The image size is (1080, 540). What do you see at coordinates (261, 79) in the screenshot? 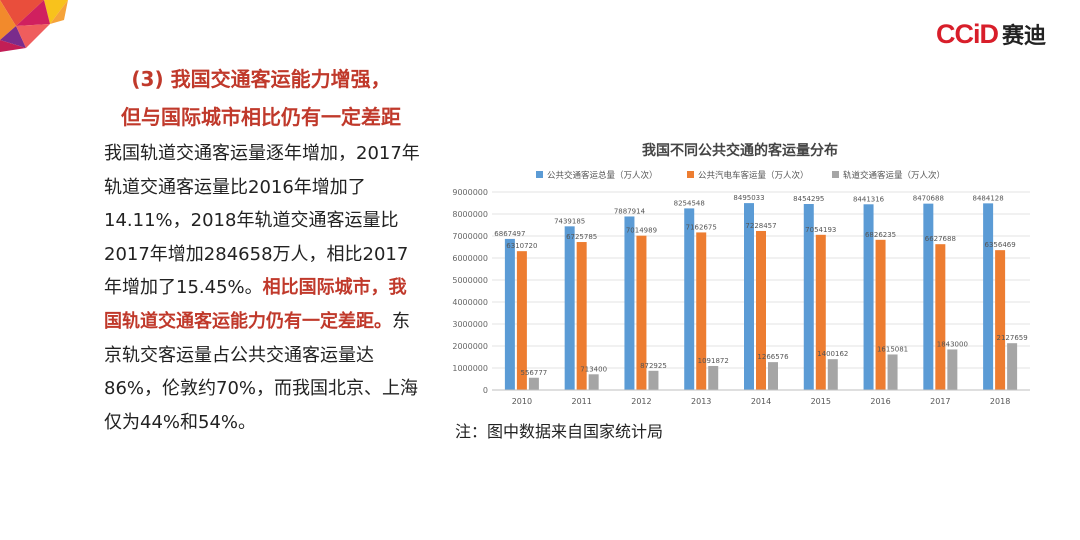
I see `heading-line-1: (3) 我国交通客运能力增强，` at bounding box center [261, 79].